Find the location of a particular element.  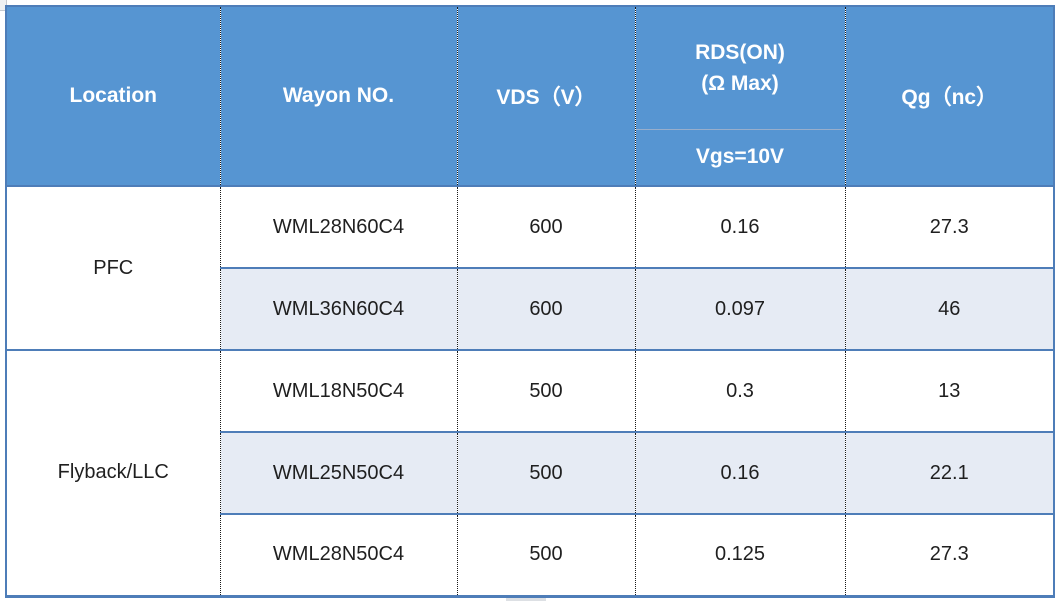

col-header-wayon-no: Wayon NO. is located at coordinates (338, 96).